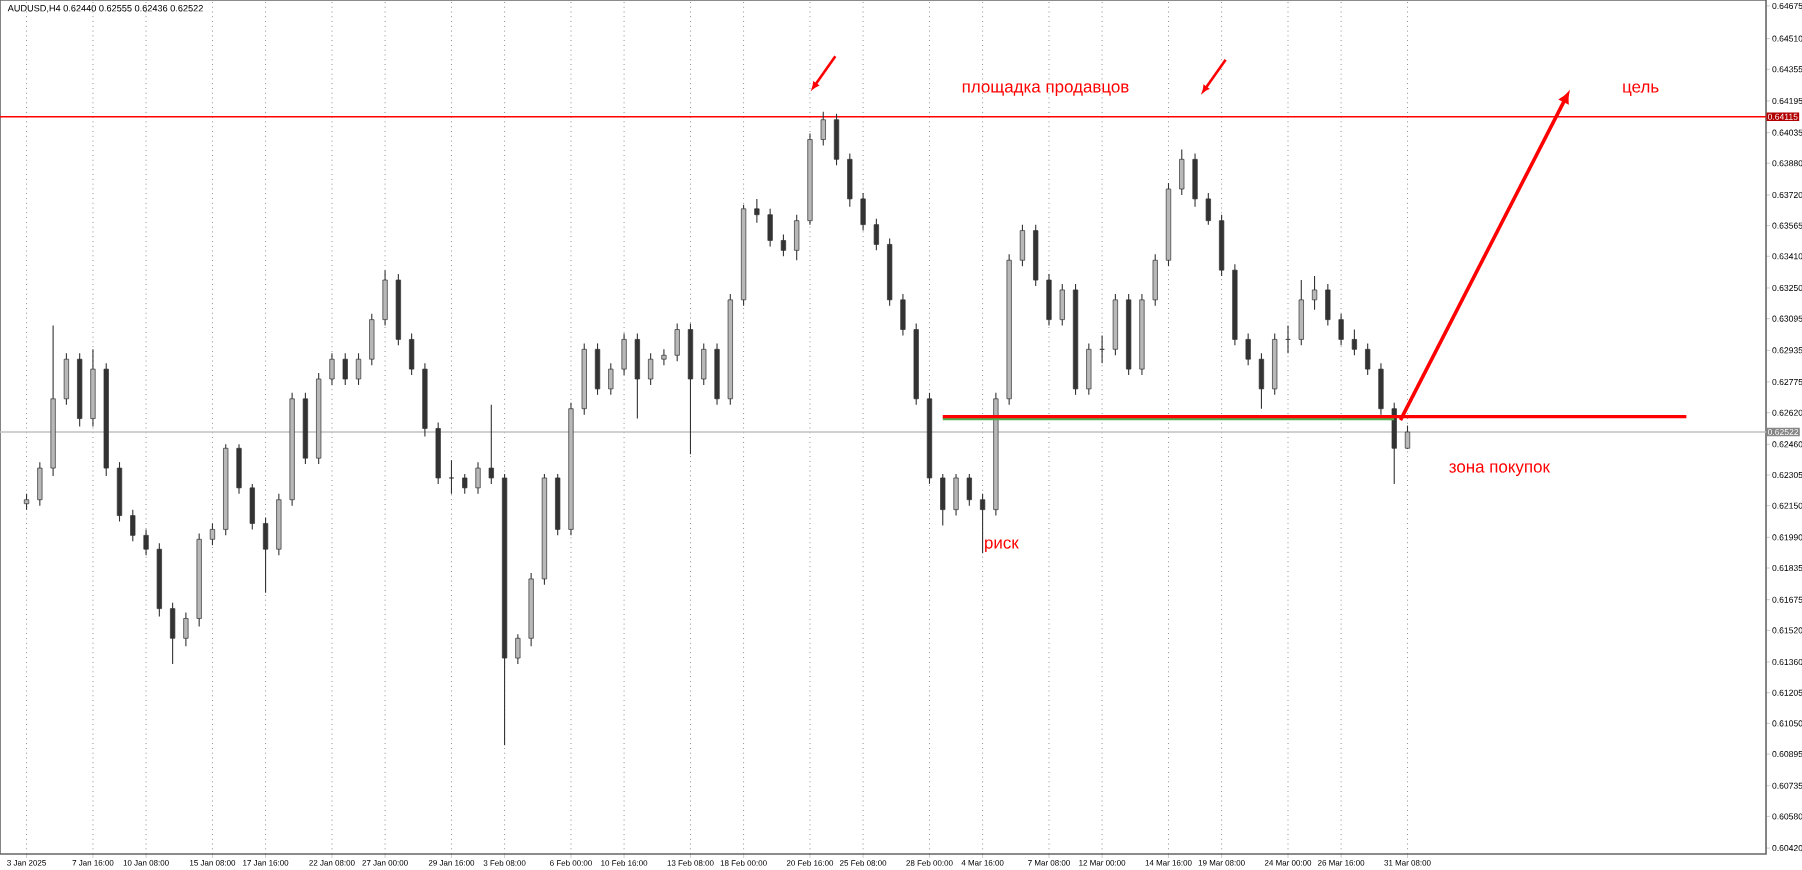 The width and height of the screenshot is (1802, 870). Describe the element at coordinates (1641, 89) in the screenshot. I see `annotation: цель` at that location.